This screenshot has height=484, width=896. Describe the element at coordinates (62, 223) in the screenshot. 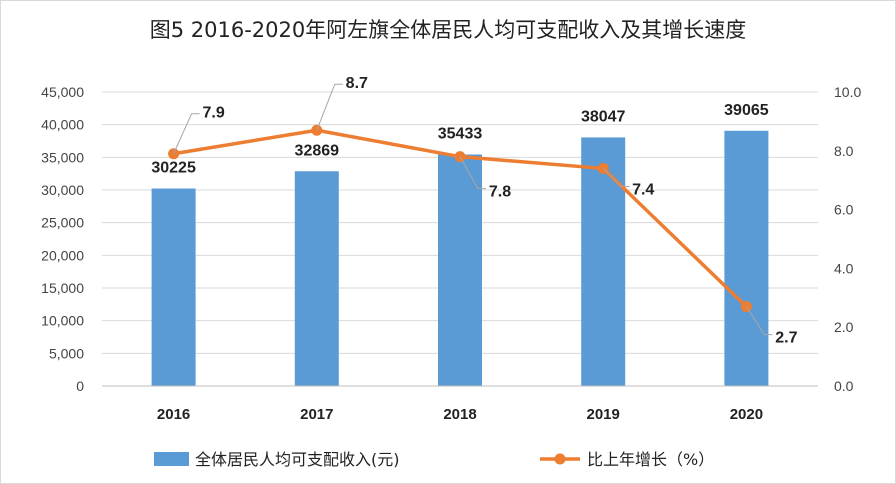

I see `y-left-tick-label: 25,000` at that location.